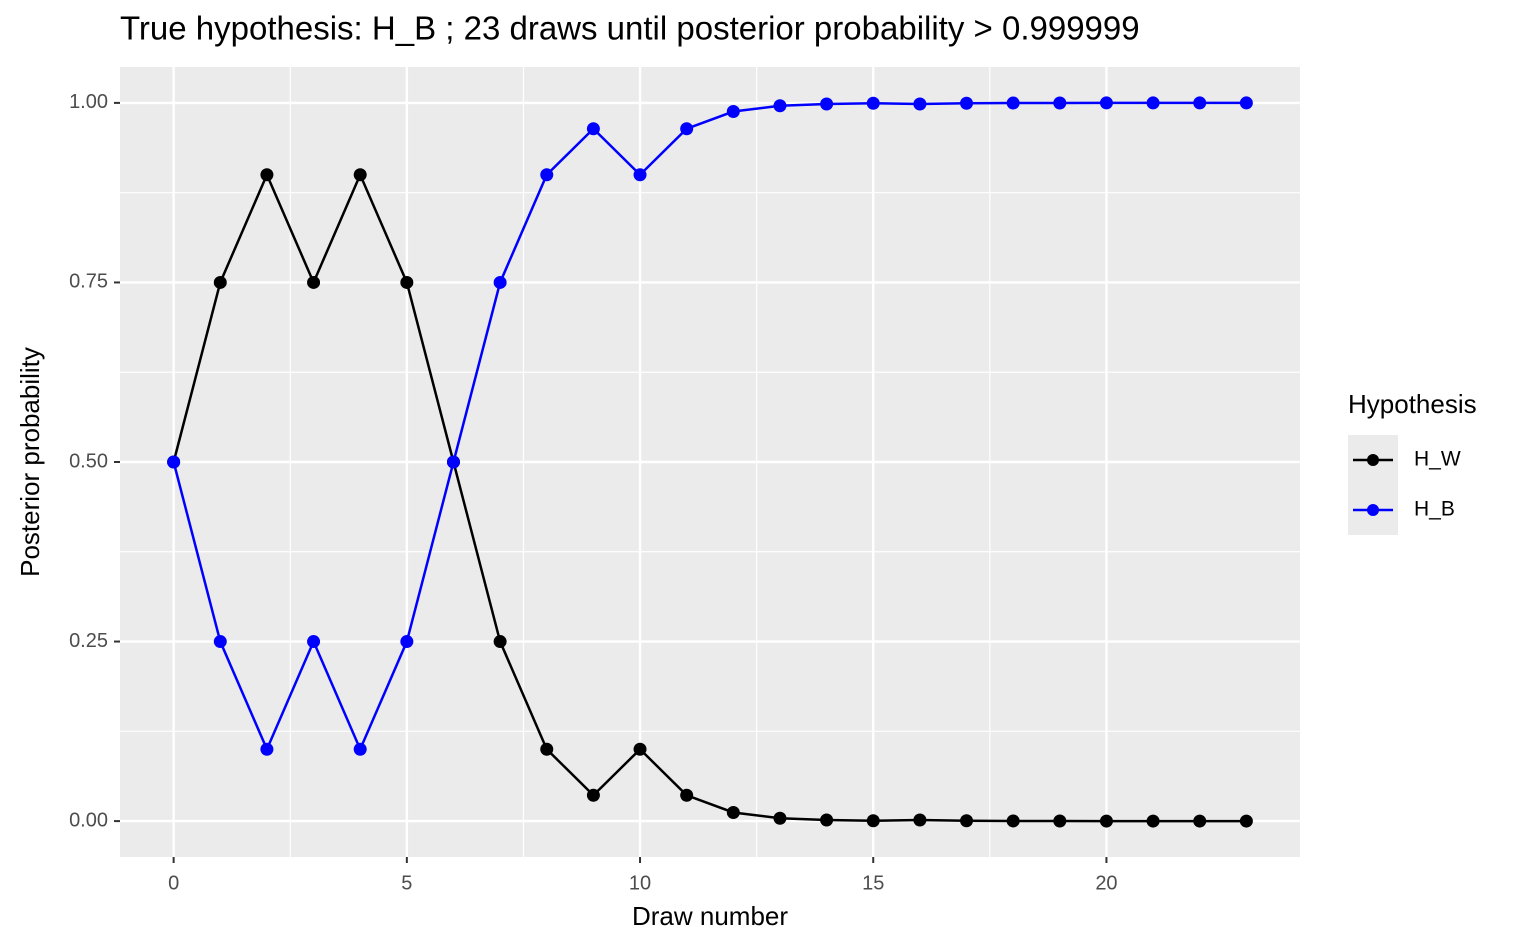 The width and height of the screenshot is (1540, 951). What do you see at coordinates (1106, 883) in the screenshot?
I see `x-tick-label: 20` at bounding box center [1106, 883].